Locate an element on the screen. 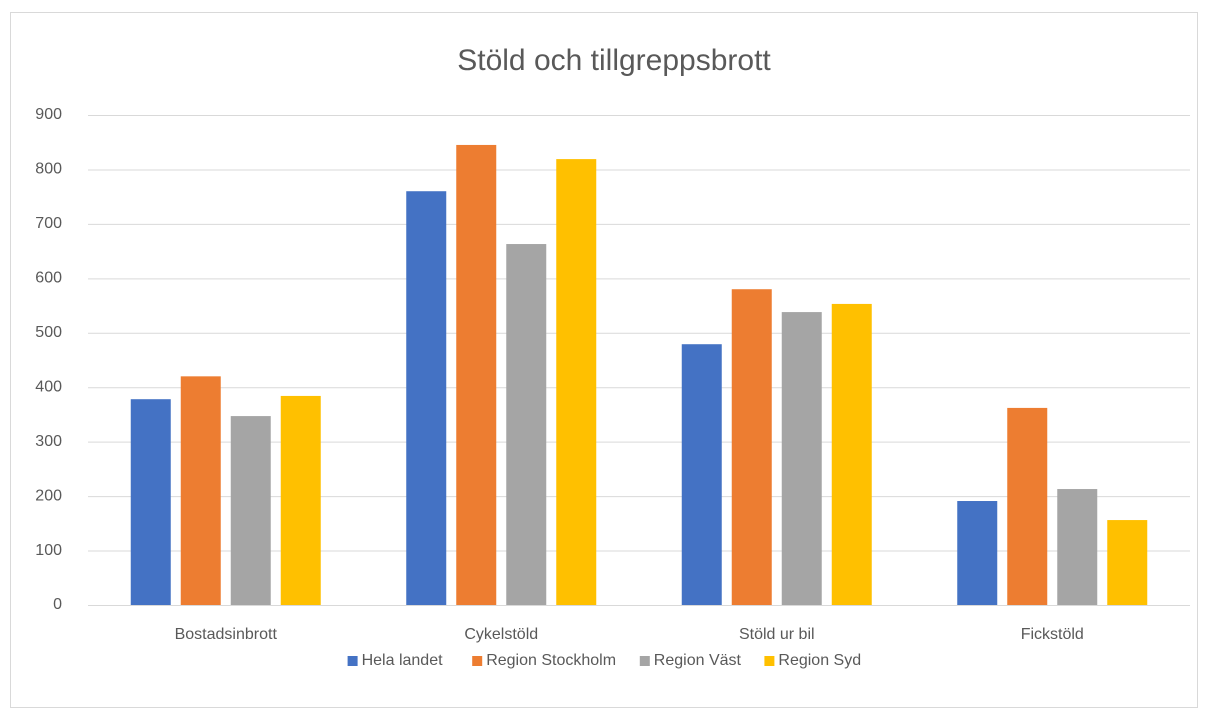  y-tick-label: 200 is located at coordinates (48, 495).